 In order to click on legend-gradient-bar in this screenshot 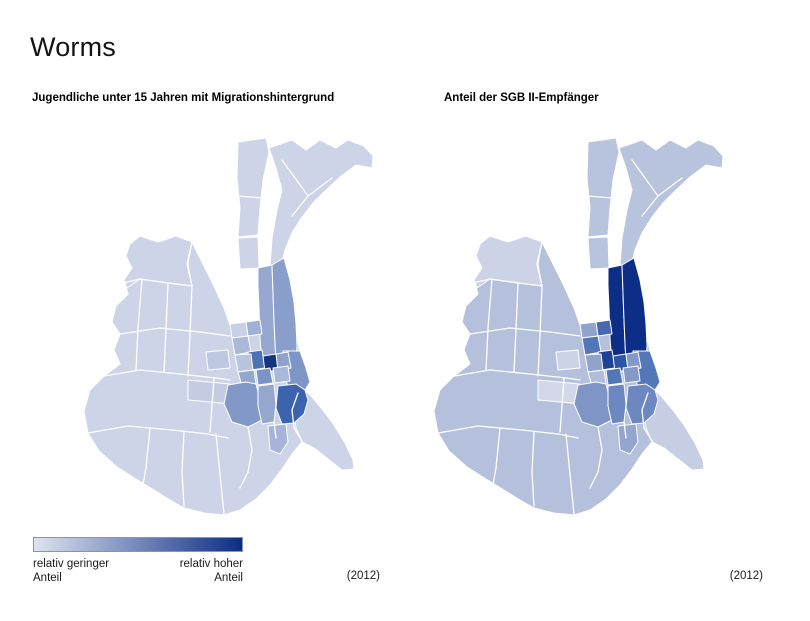, I will do `click(138, 544)`.